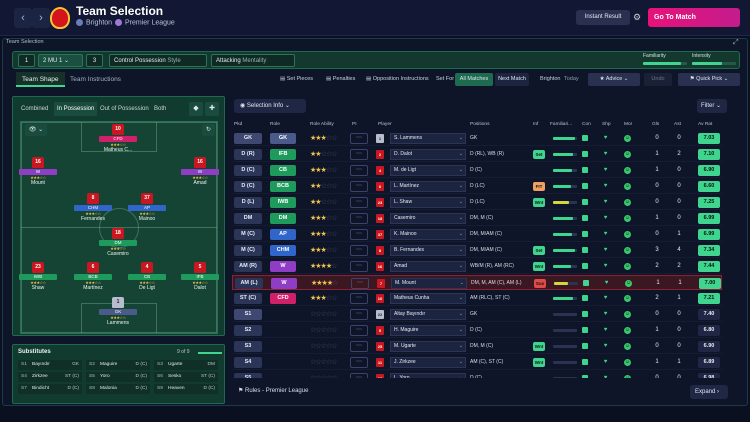 The width and height of the screenshot is (750, 422). What do you see at coordinates (186, 365) in the screenshot?
I see `sub-list-item: S3 Ugarte DM` at bounding box center [186, 365].